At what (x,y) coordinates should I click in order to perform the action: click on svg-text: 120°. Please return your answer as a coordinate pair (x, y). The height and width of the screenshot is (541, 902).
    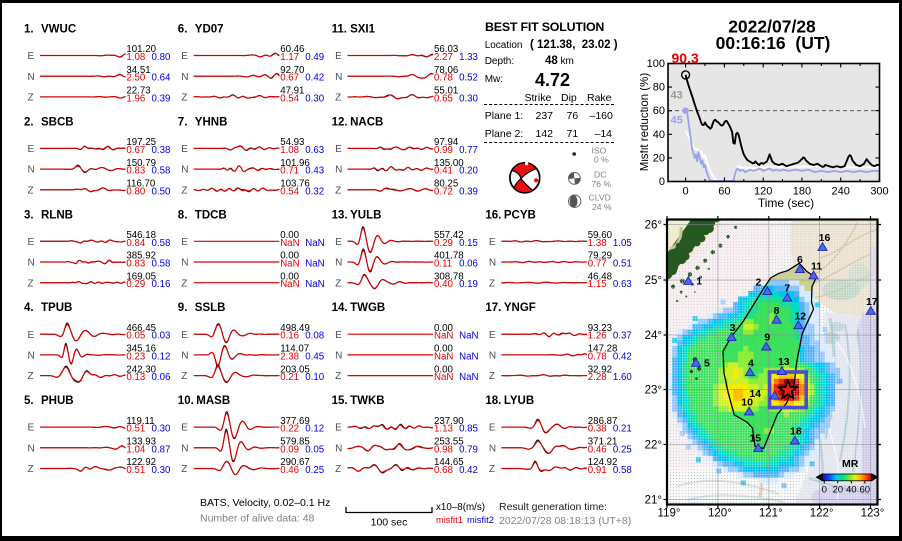
    Looking at the image, I should click on (720, 514).